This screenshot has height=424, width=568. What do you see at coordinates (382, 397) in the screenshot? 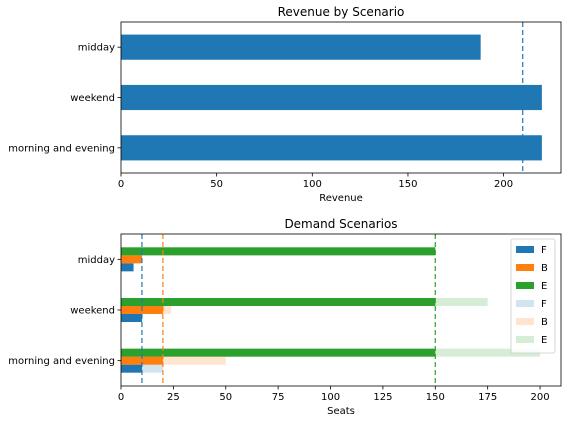
I see `x-tick-label: 125` at bounding box center [382, 397].